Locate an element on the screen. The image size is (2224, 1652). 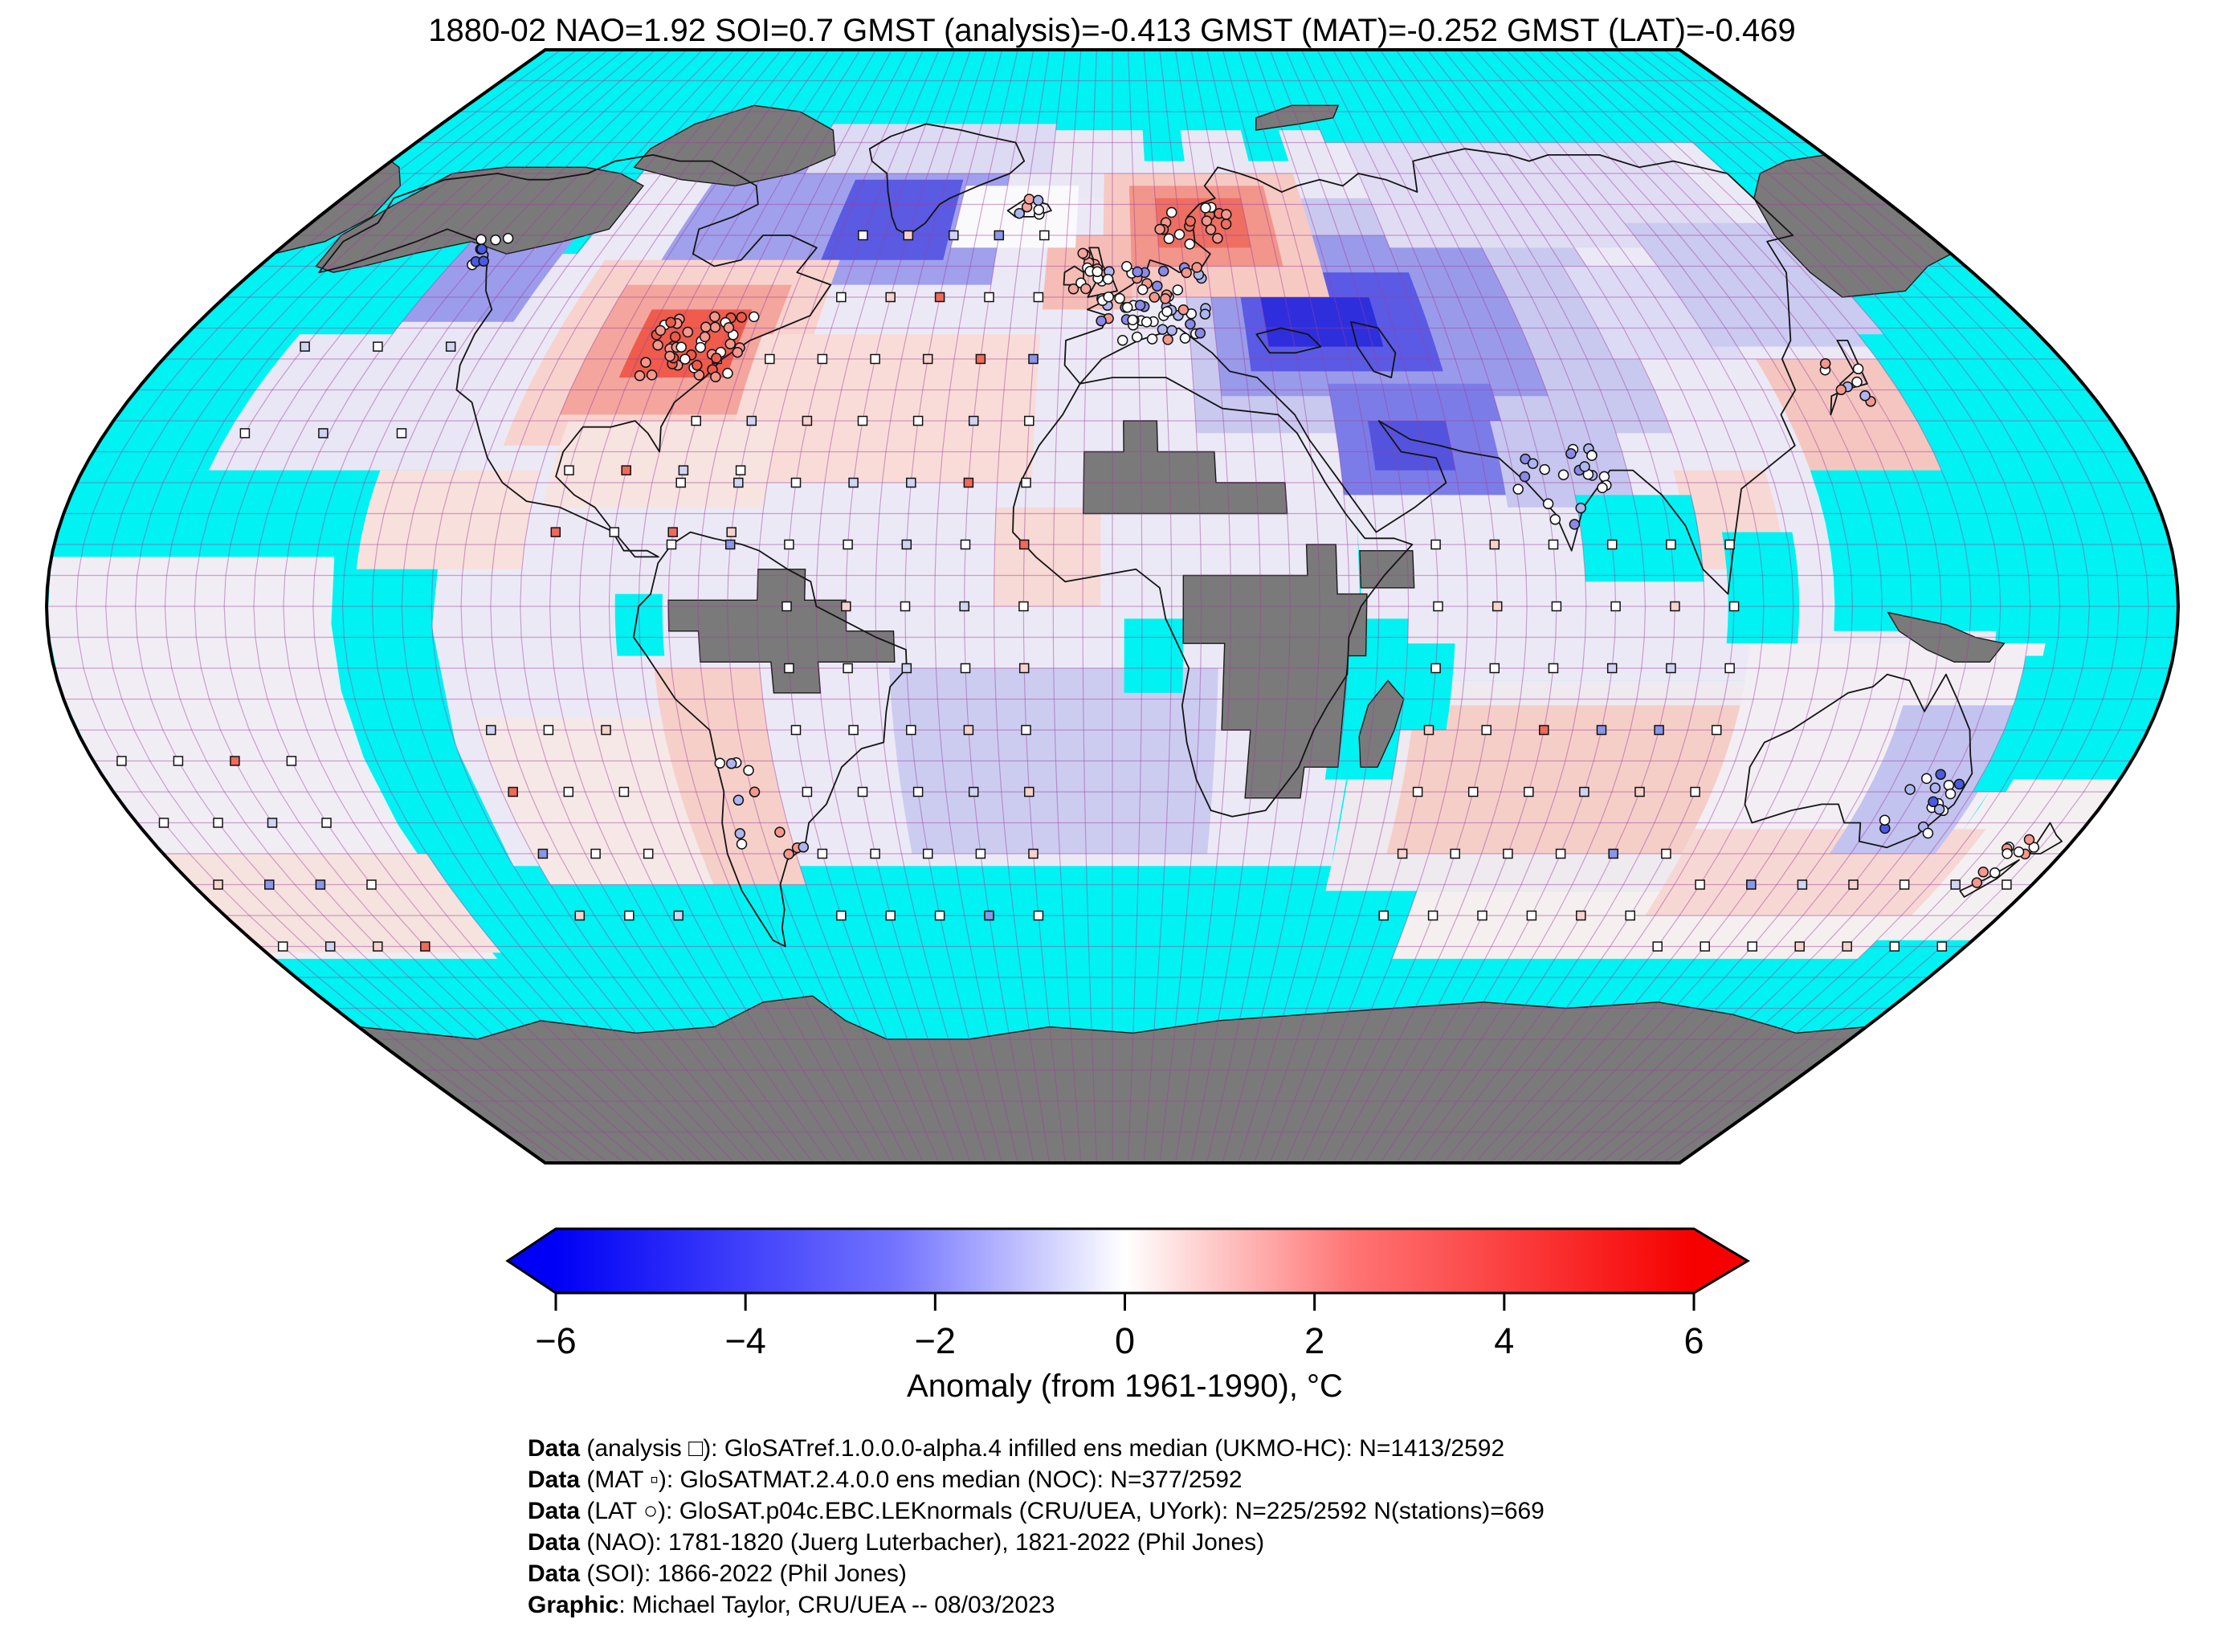
colorbar-tick-labels: −6 −4 −2 0 2 4 6 is located at coordinates (1124, 1342).